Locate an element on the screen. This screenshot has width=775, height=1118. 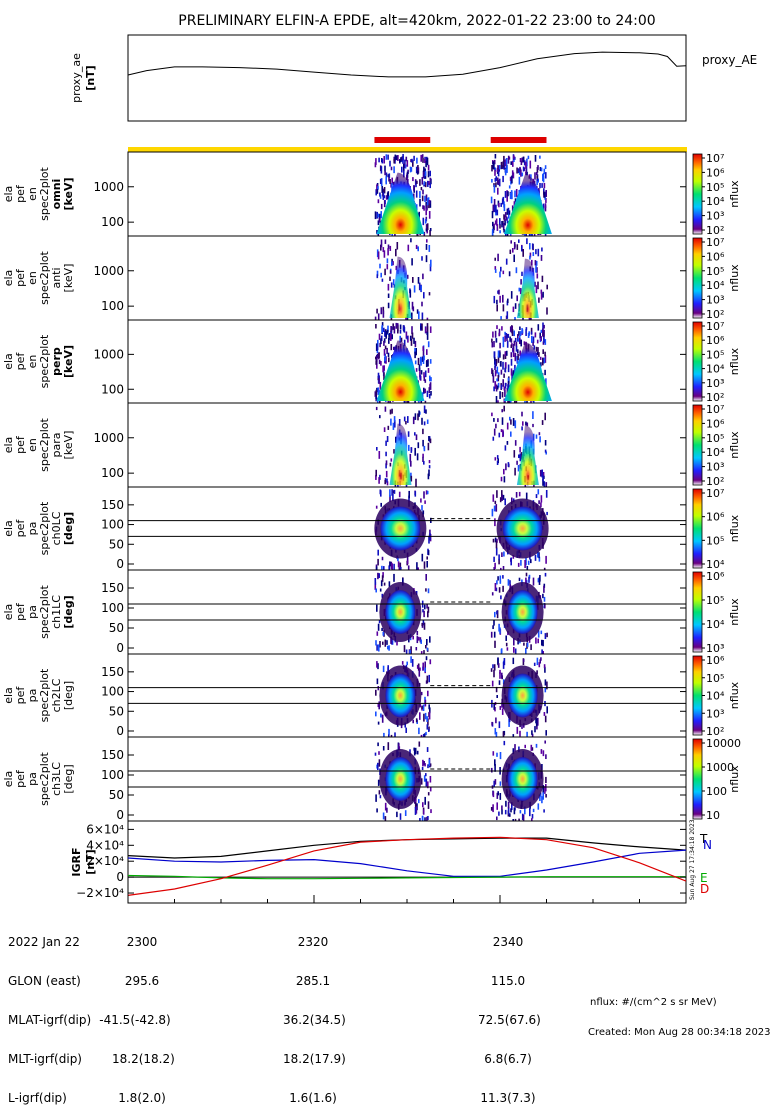
colorbar-tick-label: 10⁵ is located at coordinates (715, 187).